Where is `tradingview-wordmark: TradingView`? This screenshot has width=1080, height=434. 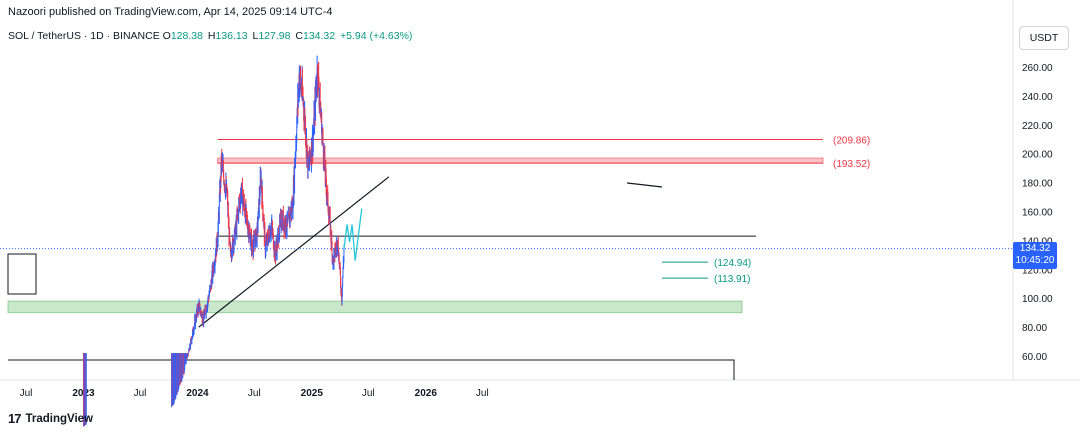
tradingview-wordmark: TradingView is located at coordinates (59, 418).